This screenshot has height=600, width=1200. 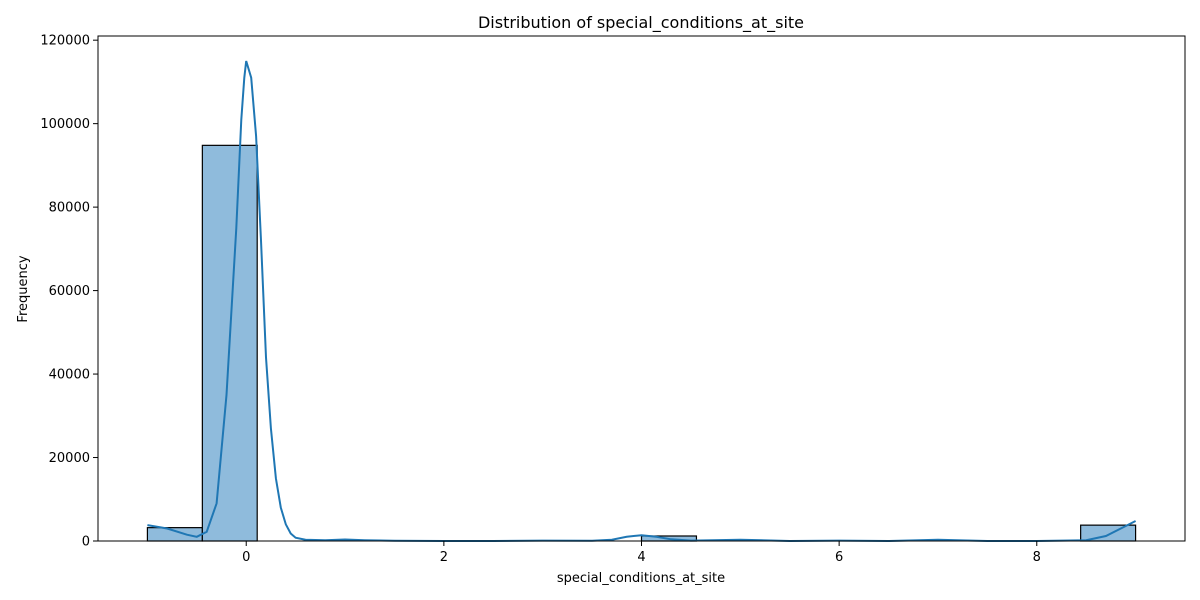 I want to click on y-tick-label: 0, so click(x=86, y=542).